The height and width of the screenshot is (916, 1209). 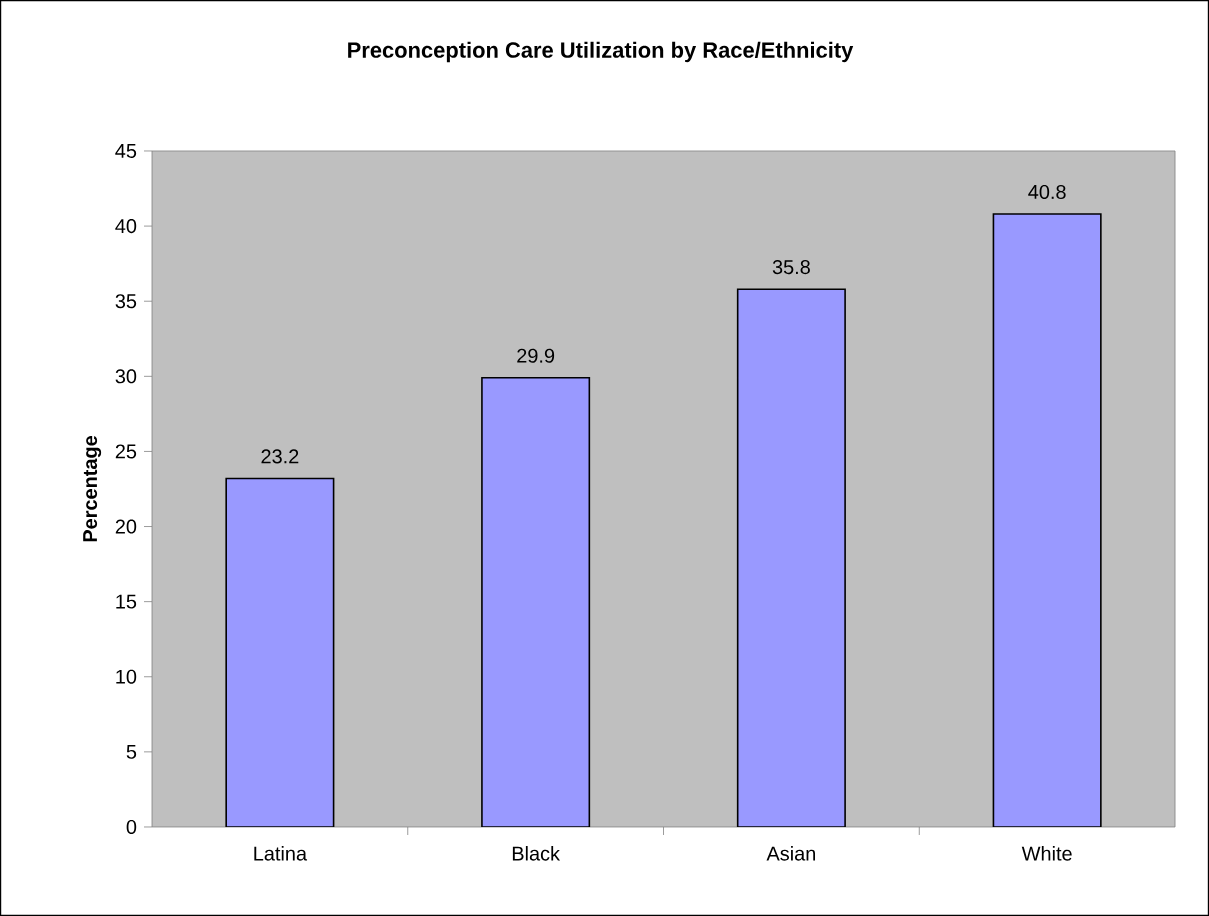 What do you see at coordinates (791, 267) in the screenshot?
I see `data-label: 35.8` at bounding box center [791, 267].